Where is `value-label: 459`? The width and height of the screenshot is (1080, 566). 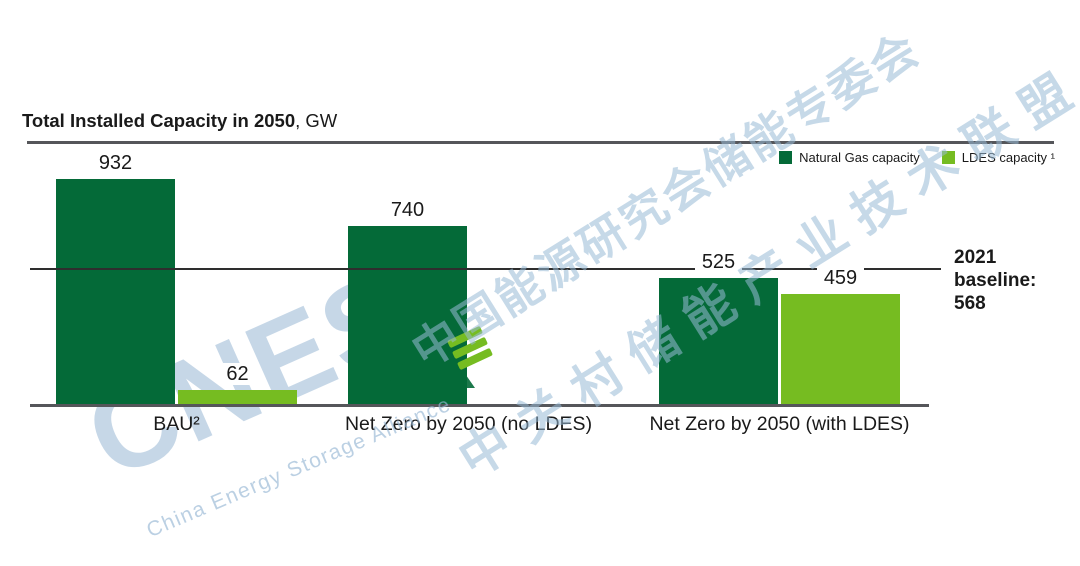
value-label: 459 is located at coordinates (840, 278).